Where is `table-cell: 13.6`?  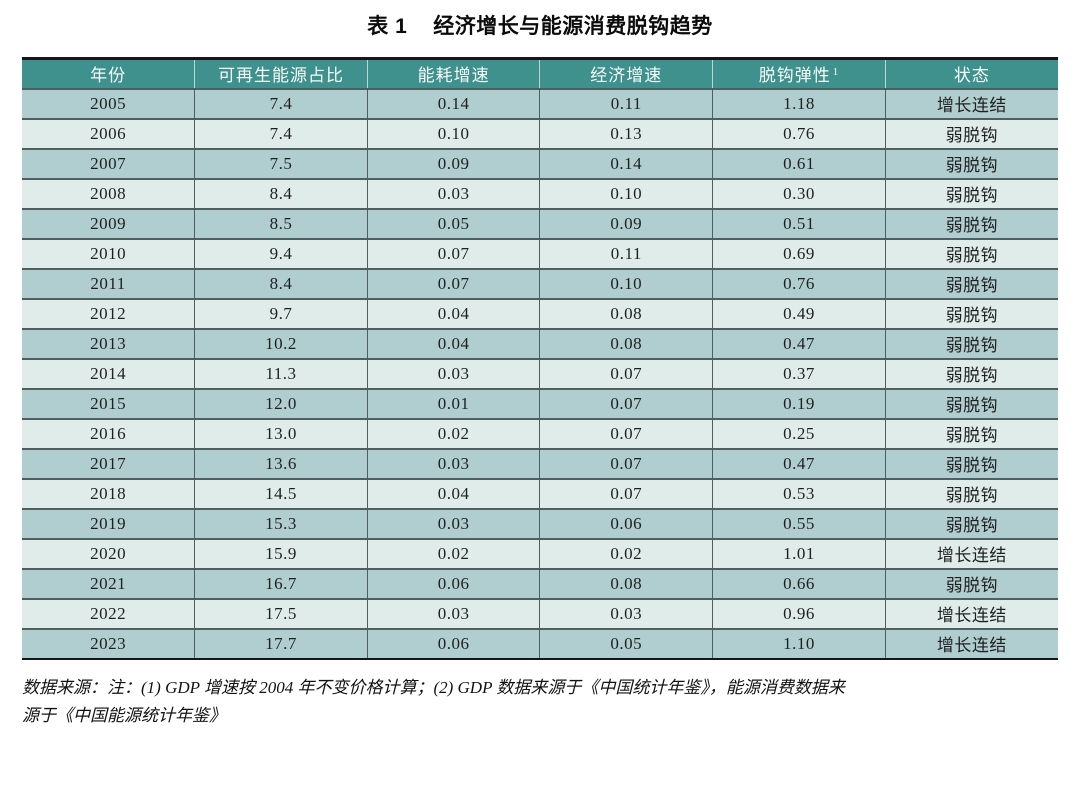
table-cell: 13.6 is located at coordinates (281, 463).